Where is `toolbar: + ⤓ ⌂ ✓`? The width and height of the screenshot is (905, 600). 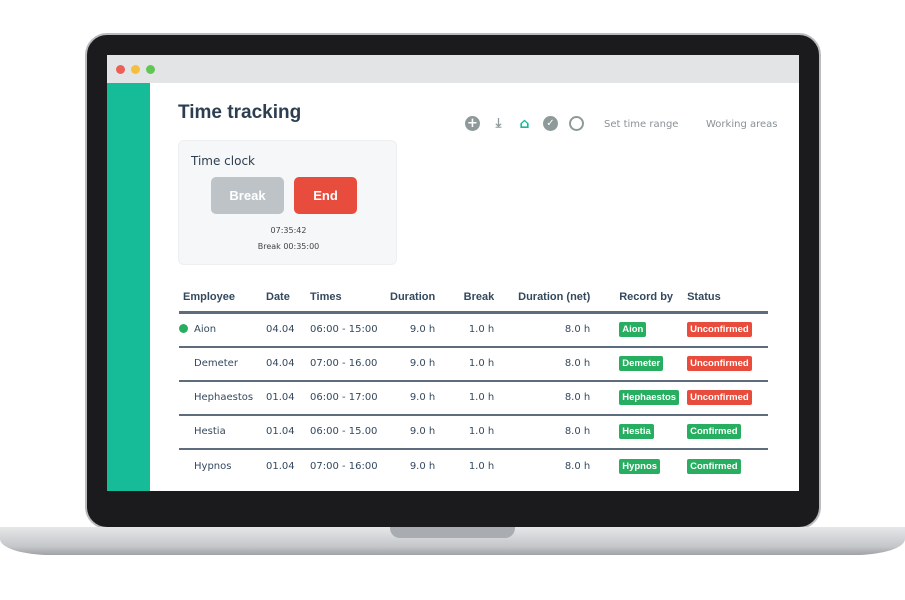
toolbar: + ⤓ ⌂ ✓ is located at coordinates (524, 123).